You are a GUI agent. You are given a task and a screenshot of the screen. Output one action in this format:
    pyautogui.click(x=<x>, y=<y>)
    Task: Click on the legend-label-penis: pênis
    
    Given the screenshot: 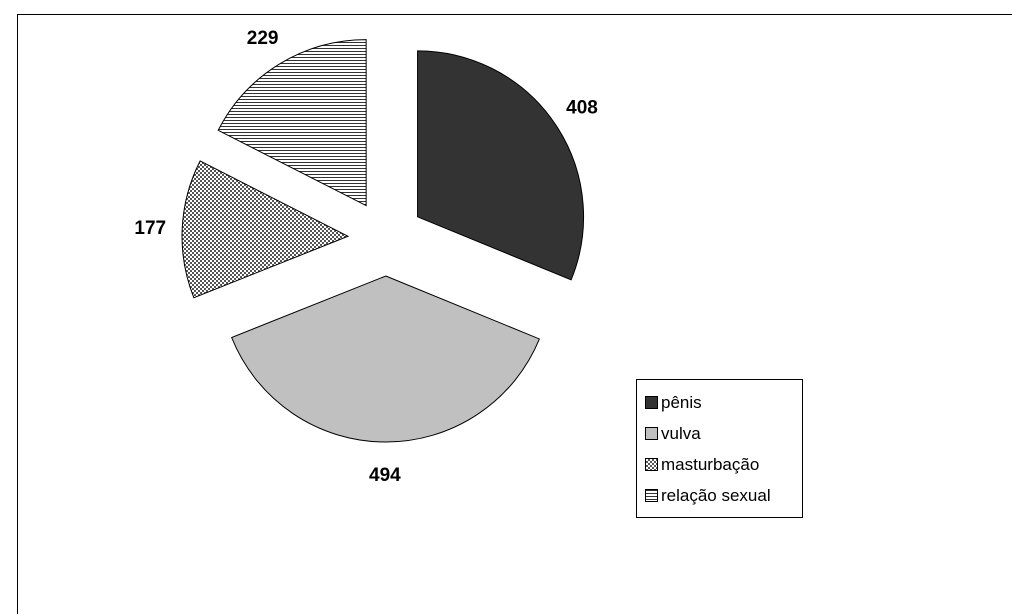 What is the action you would take?
    pyautogui.click(x=681, y=402)
    